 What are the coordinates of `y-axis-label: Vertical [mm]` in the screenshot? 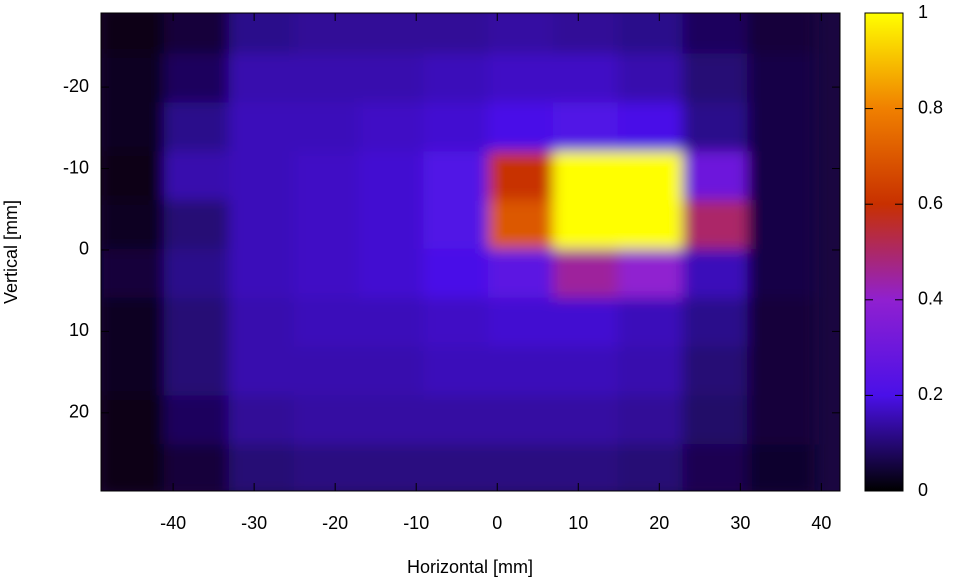 It's located at (11, 252).